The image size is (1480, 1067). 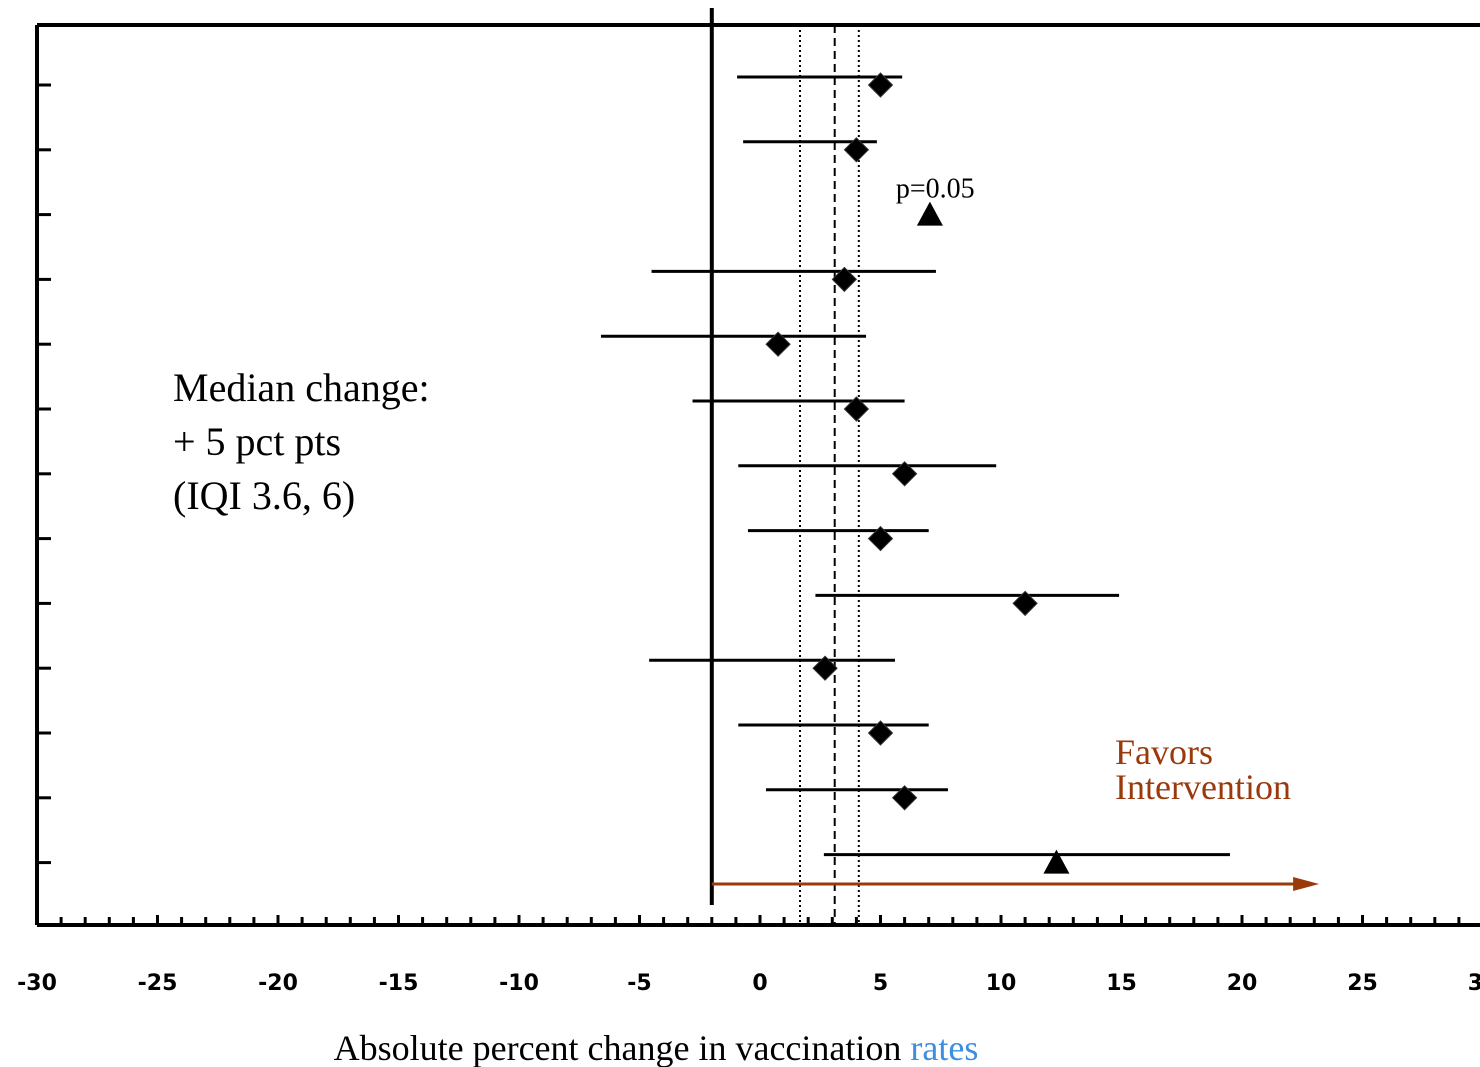 I want to click on median-text: + 5 pct pts, so click(x=257, y=441).